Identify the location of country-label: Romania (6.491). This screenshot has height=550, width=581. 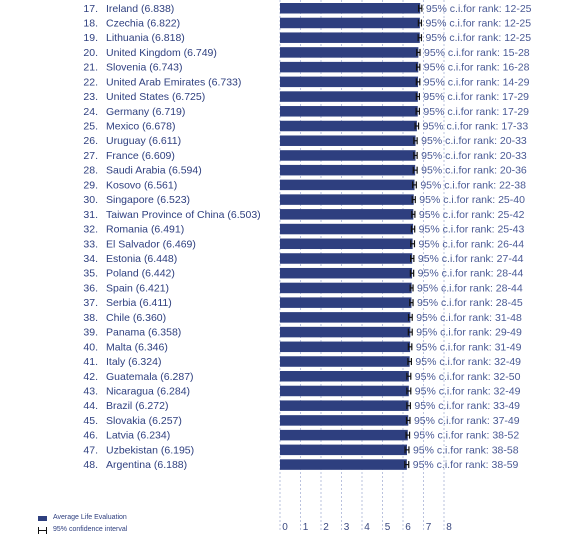
(145, 230).